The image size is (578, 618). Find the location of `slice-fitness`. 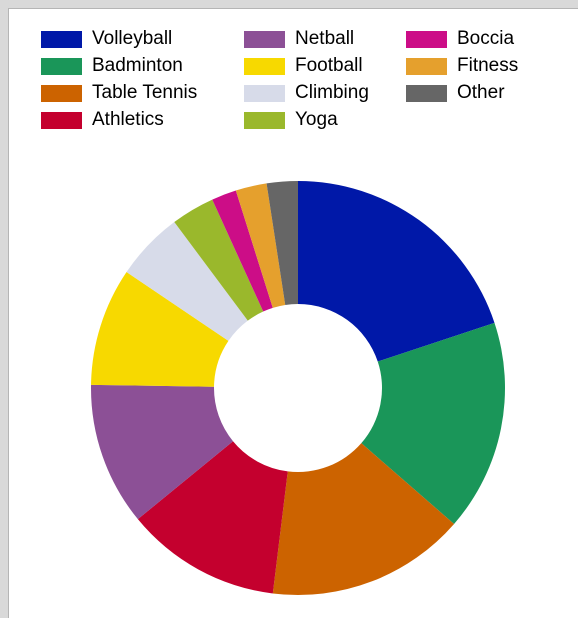

slice-fitness is located at coordinates (260, 245).